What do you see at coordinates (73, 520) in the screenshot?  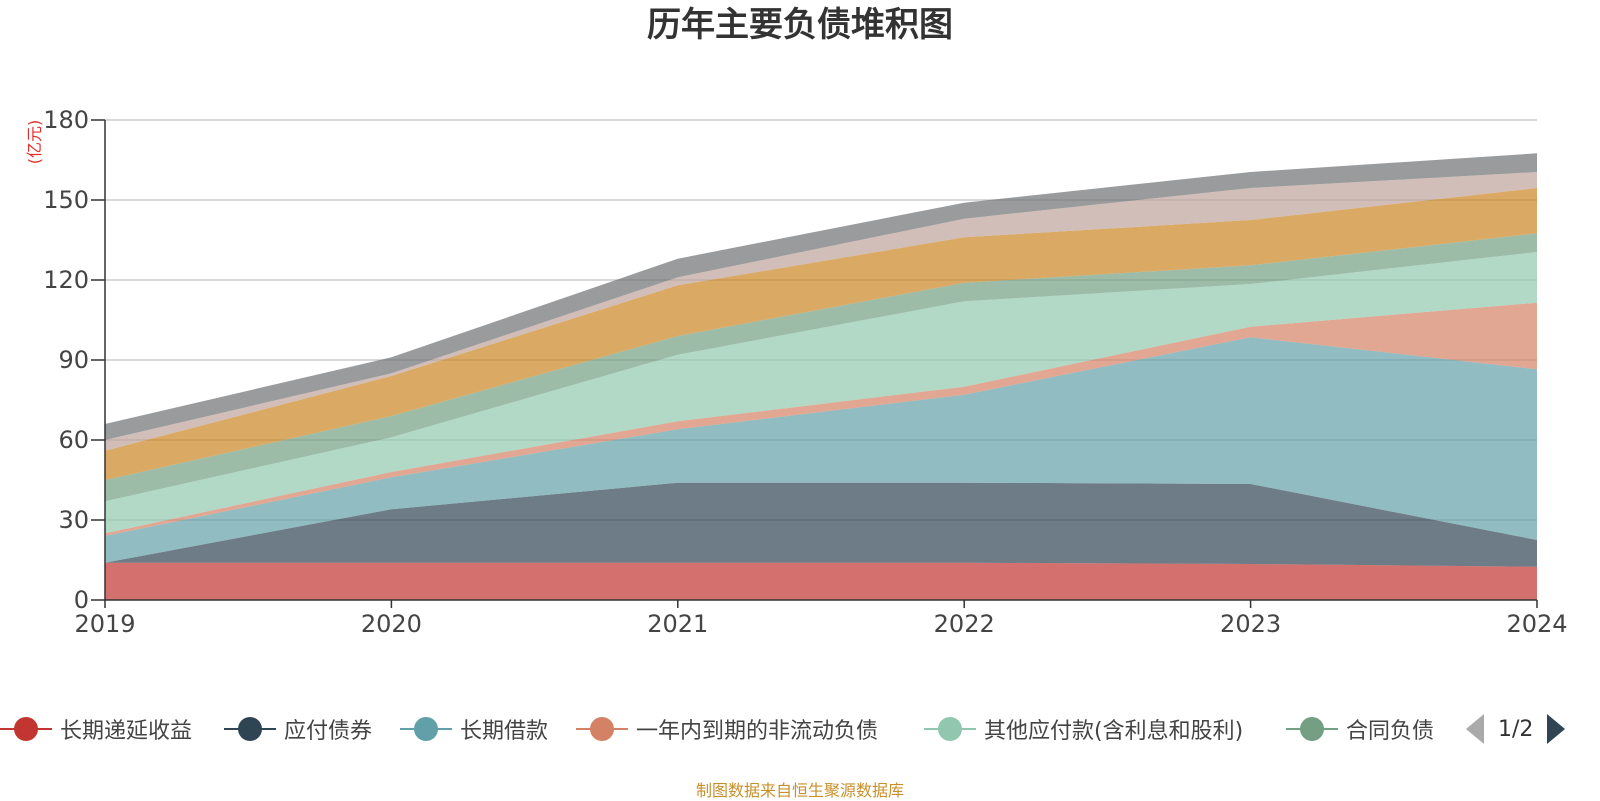 I see `y-tick-label: 30` at bounding box center [73, 520].